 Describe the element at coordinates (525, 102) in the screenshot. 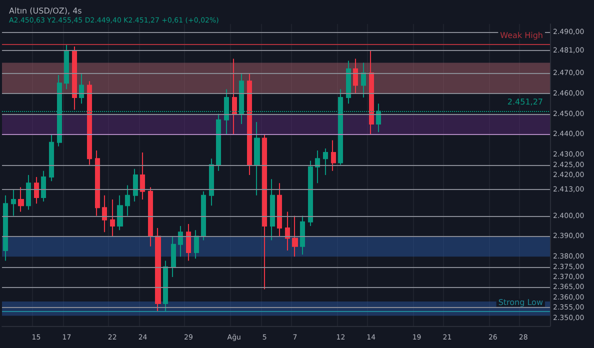

I see `ref-line-label: 2.451,27` at that location.